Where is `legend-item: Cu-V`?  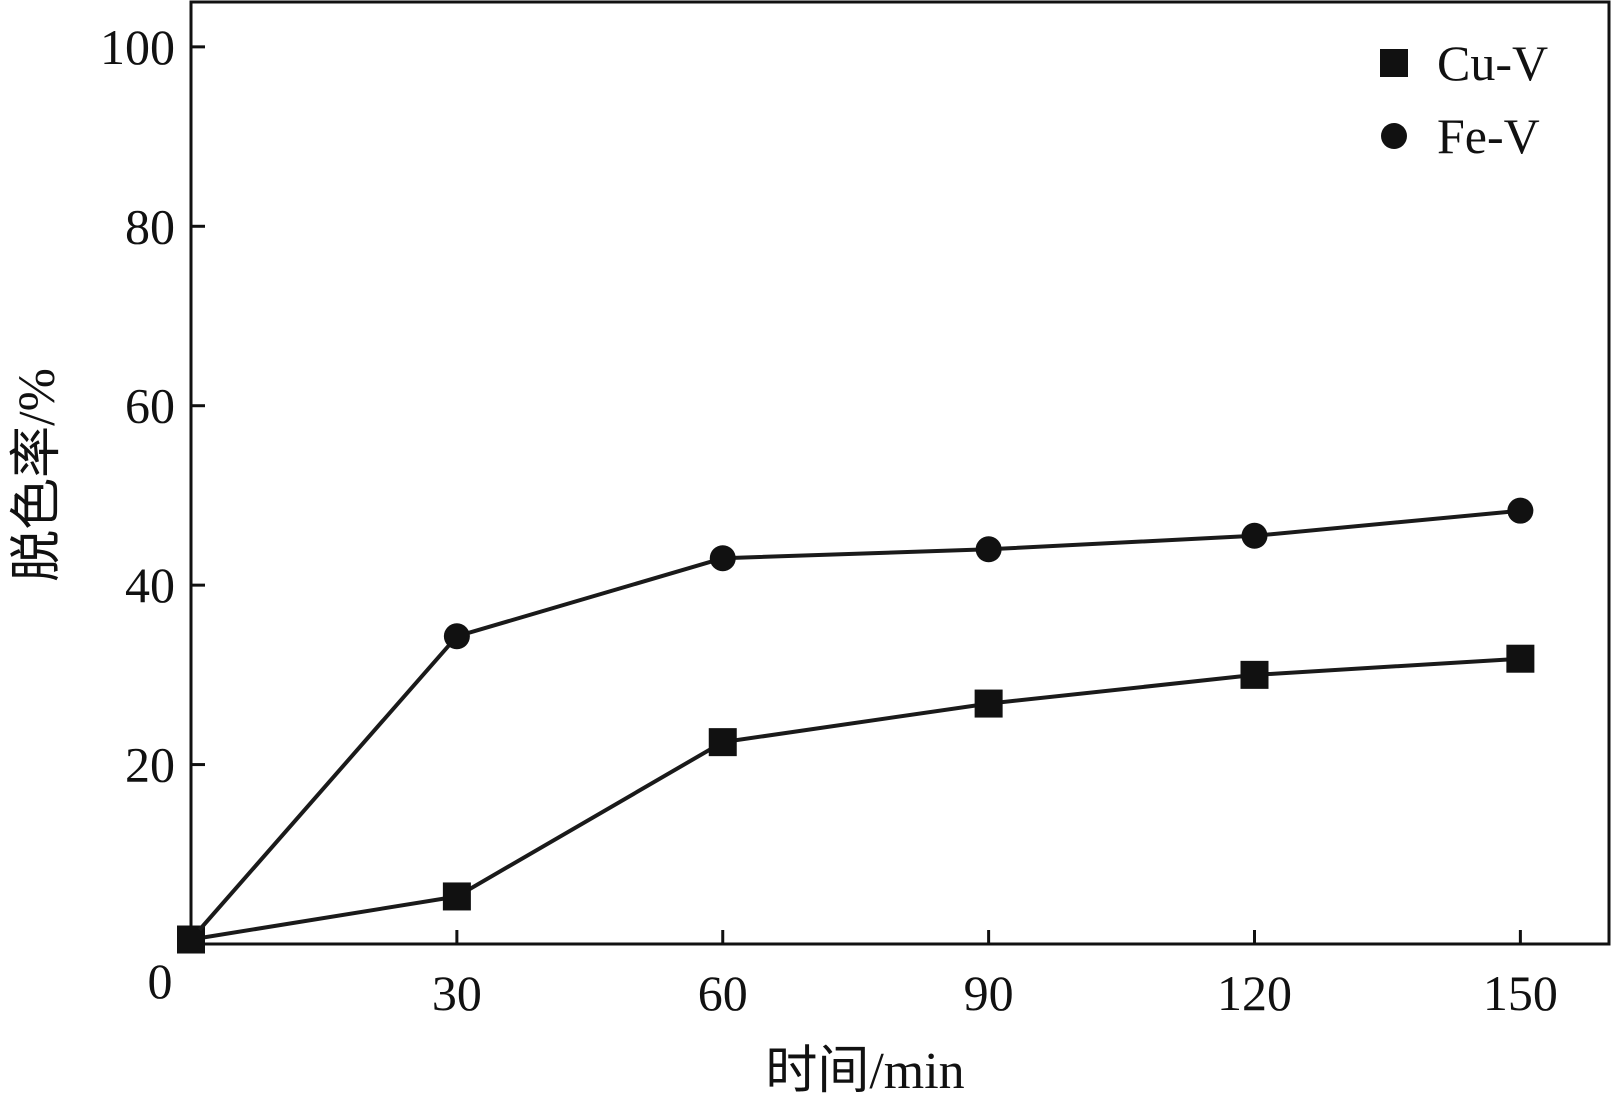
legend-item: Cu-V is located at coordinates (1464, 63).